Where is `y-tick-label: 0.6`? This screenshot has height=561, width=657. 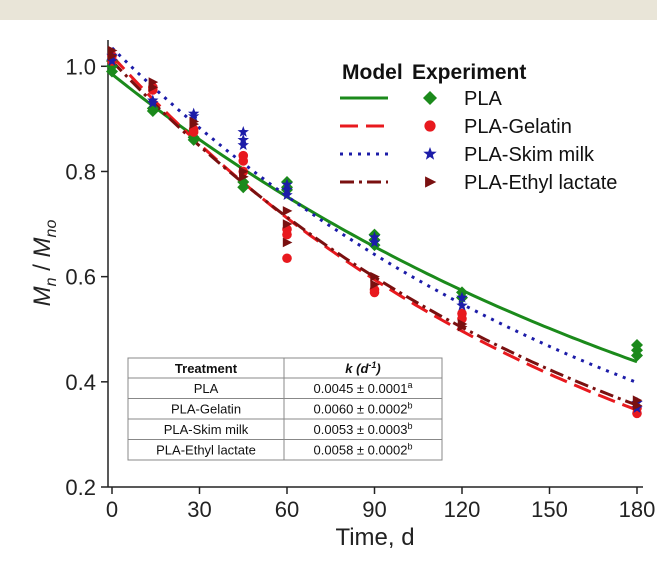 y-tick-label: 0.6 is located at coordinates (80, 277).